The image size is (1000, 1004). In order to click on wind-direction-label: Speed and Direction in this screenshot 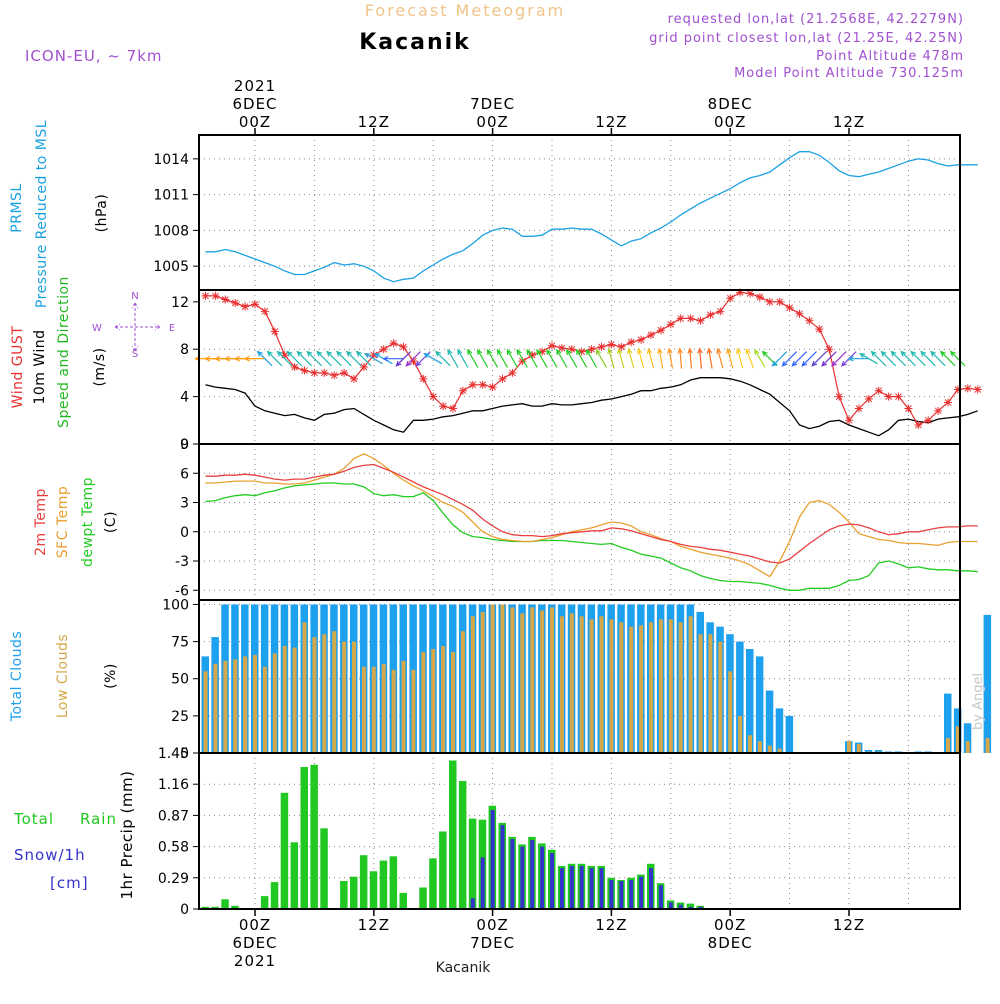, I will do `click(64, 352)`.